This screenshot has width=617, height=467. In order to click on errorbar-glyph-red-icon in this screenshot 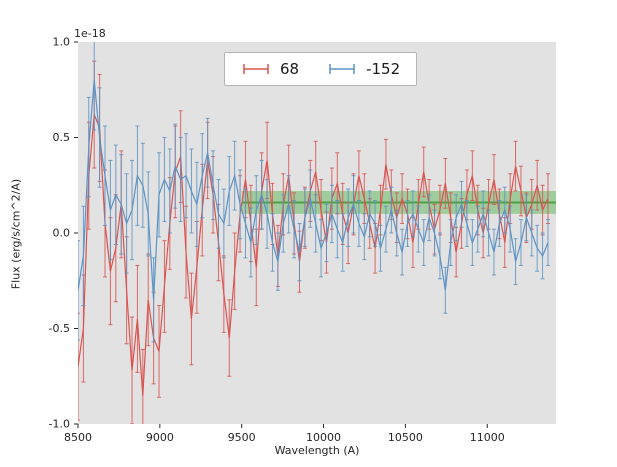, I will do `click(256, 69)`.